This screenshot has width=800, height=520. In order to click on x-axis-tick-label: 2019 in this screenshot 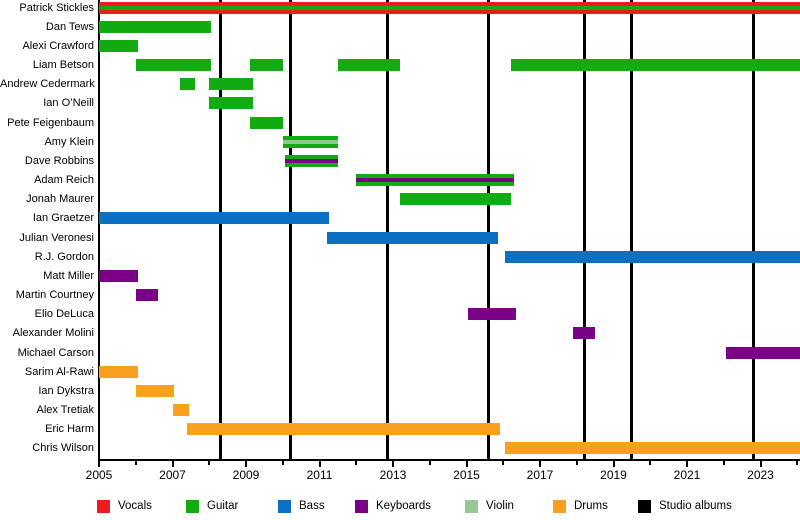, I will do `click(613, 475)`.